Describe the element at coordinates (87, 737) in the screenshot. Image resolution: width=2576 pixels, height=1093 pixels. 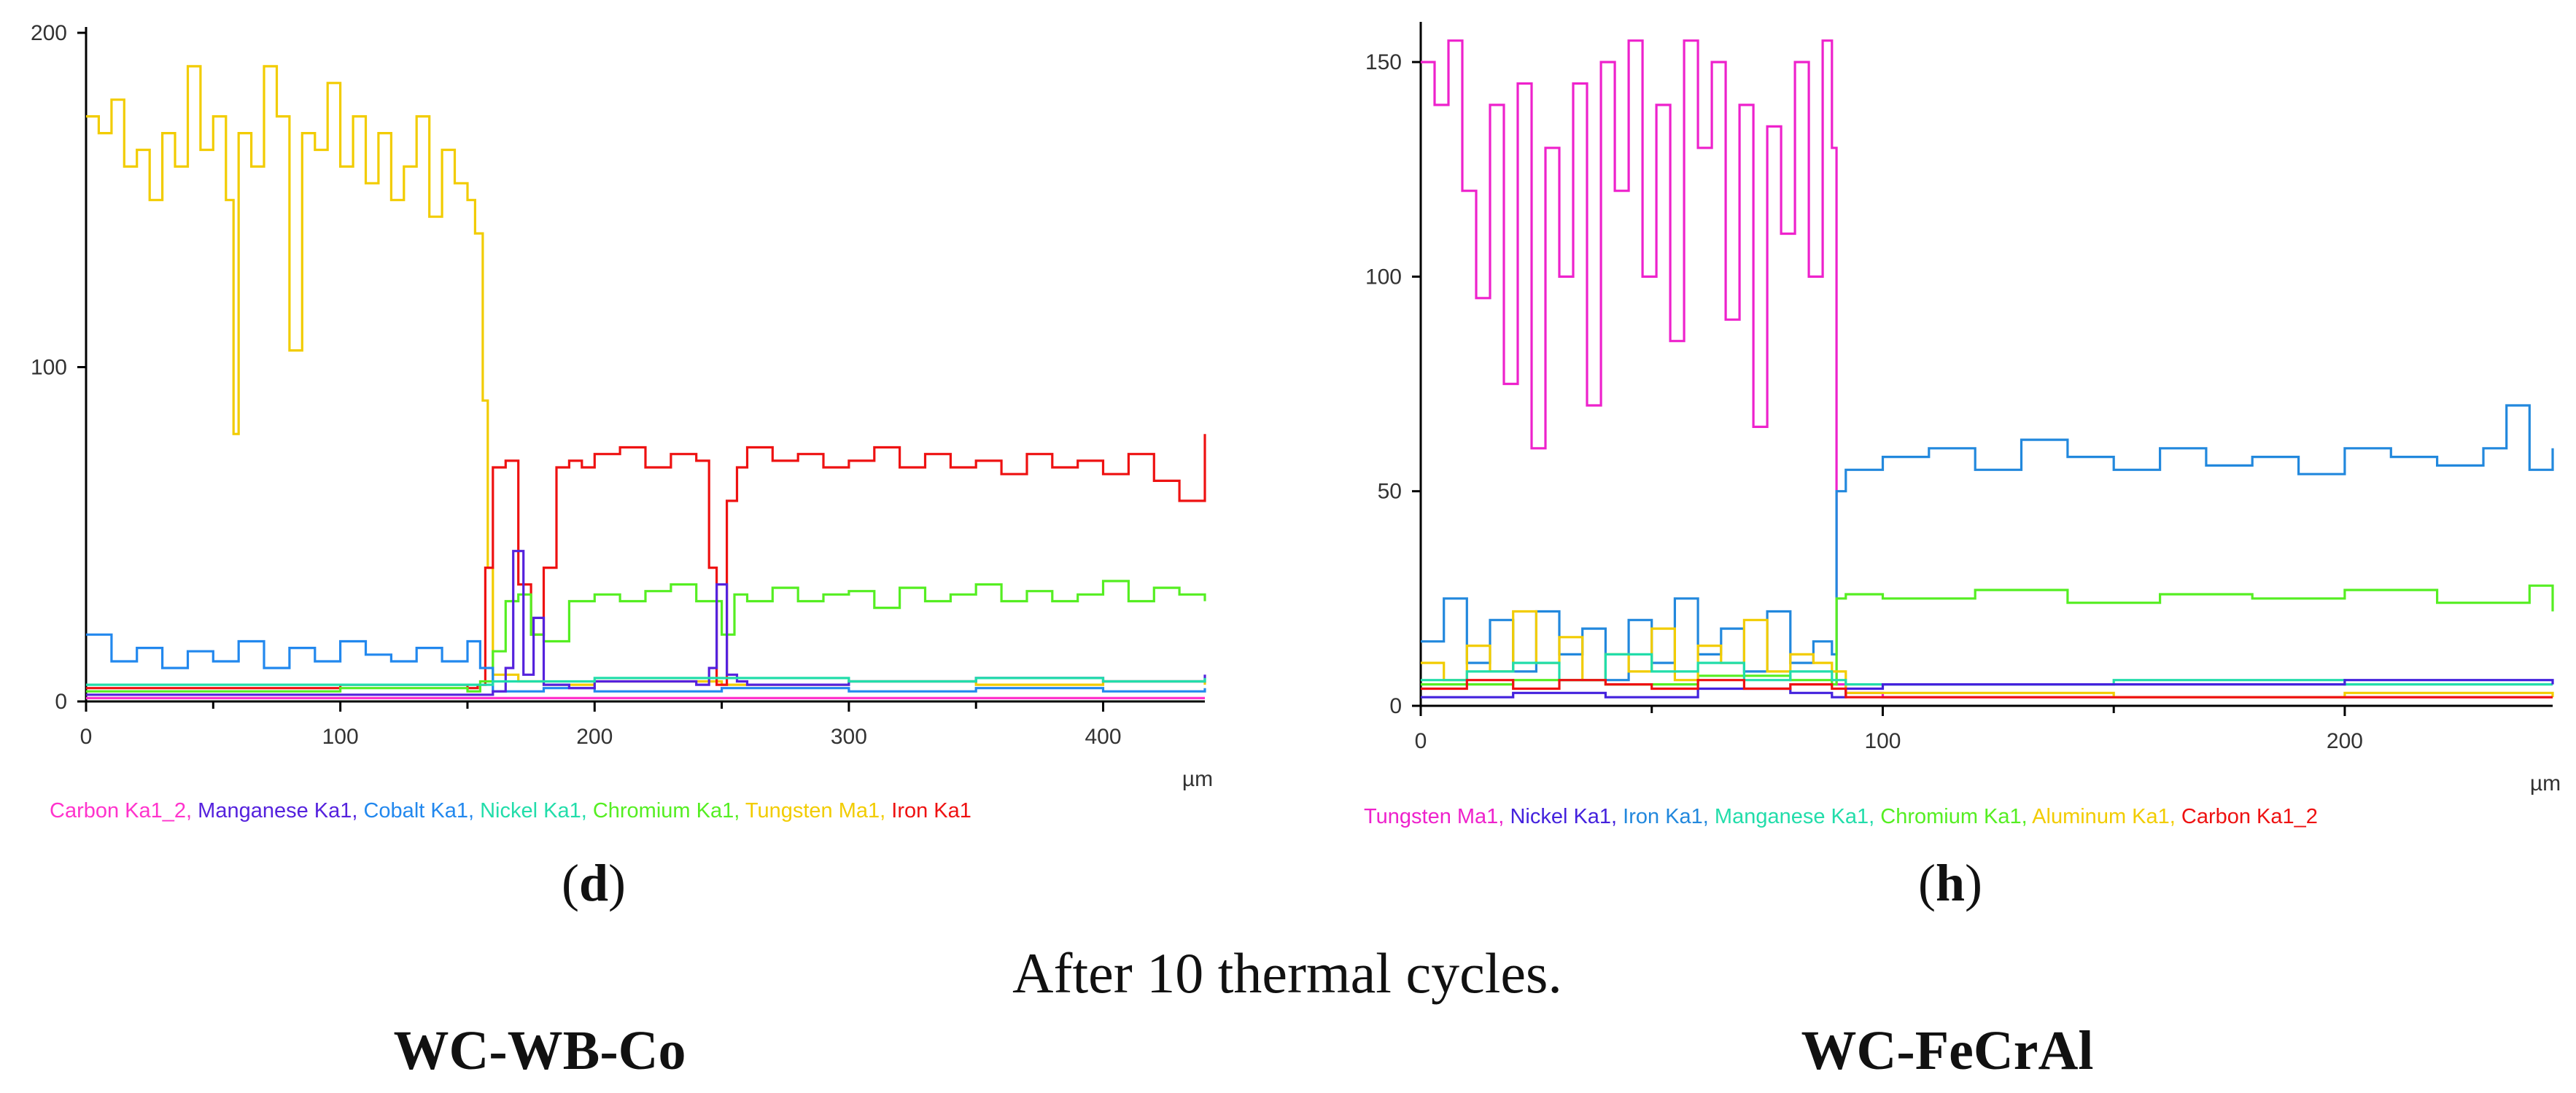
I see `chart-d-x-tick-label: 0` at that location.